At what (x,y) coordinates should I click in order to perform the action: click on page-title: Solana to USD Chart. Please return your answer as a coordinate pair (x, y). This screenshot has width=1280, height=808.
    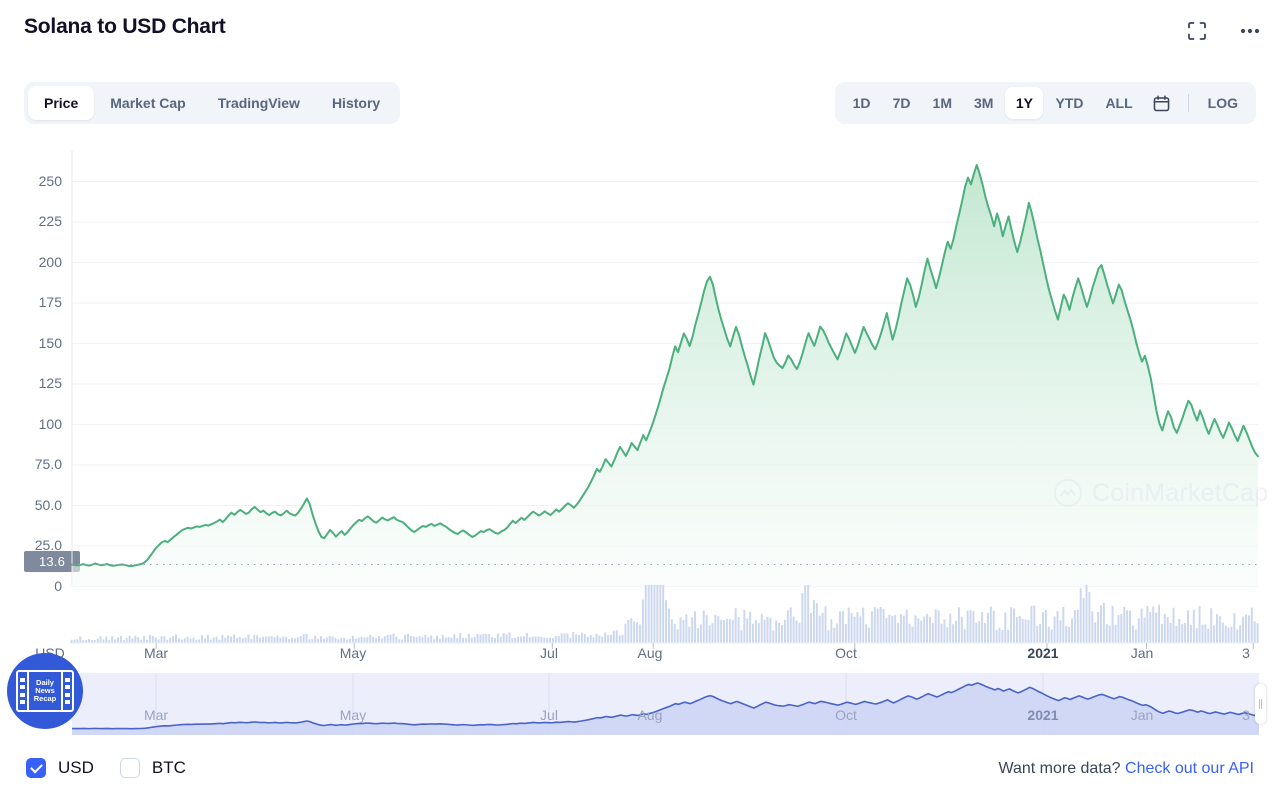
    Looking at the image, I should click on (125, 26).